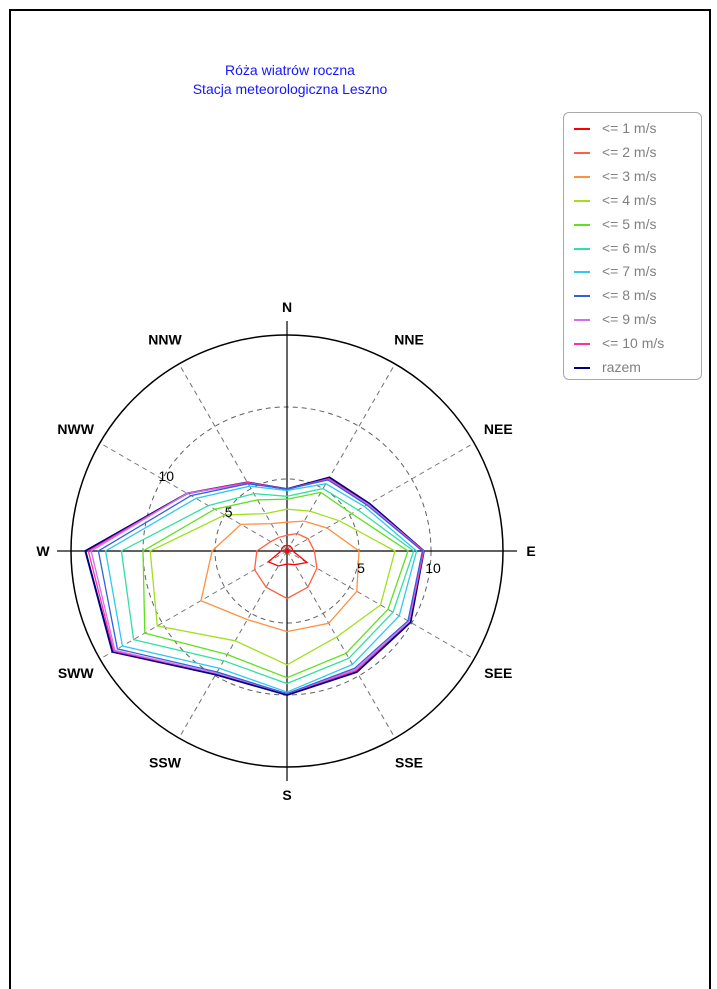 The width and height of the screenshot is (717, 989). What do you see at coordinates (530, 551) in the screenshot?
I see `direction-label-E: E` at bounding box center [530, 551].